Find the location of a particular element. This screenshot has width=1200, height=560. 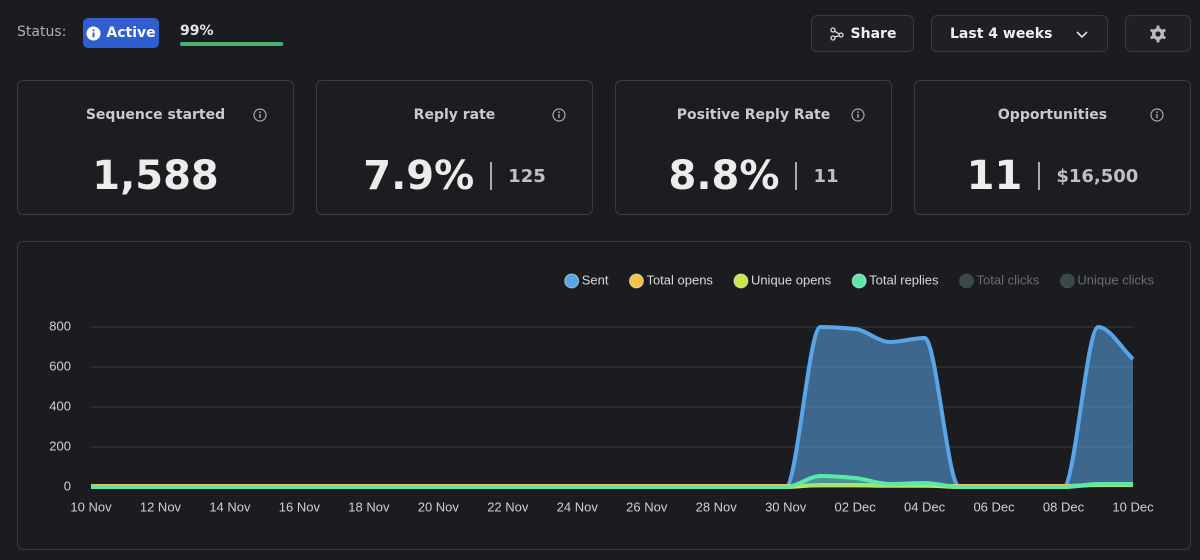

range-dropdown: Last 4 weeks is located at coordinates (1019, 33).